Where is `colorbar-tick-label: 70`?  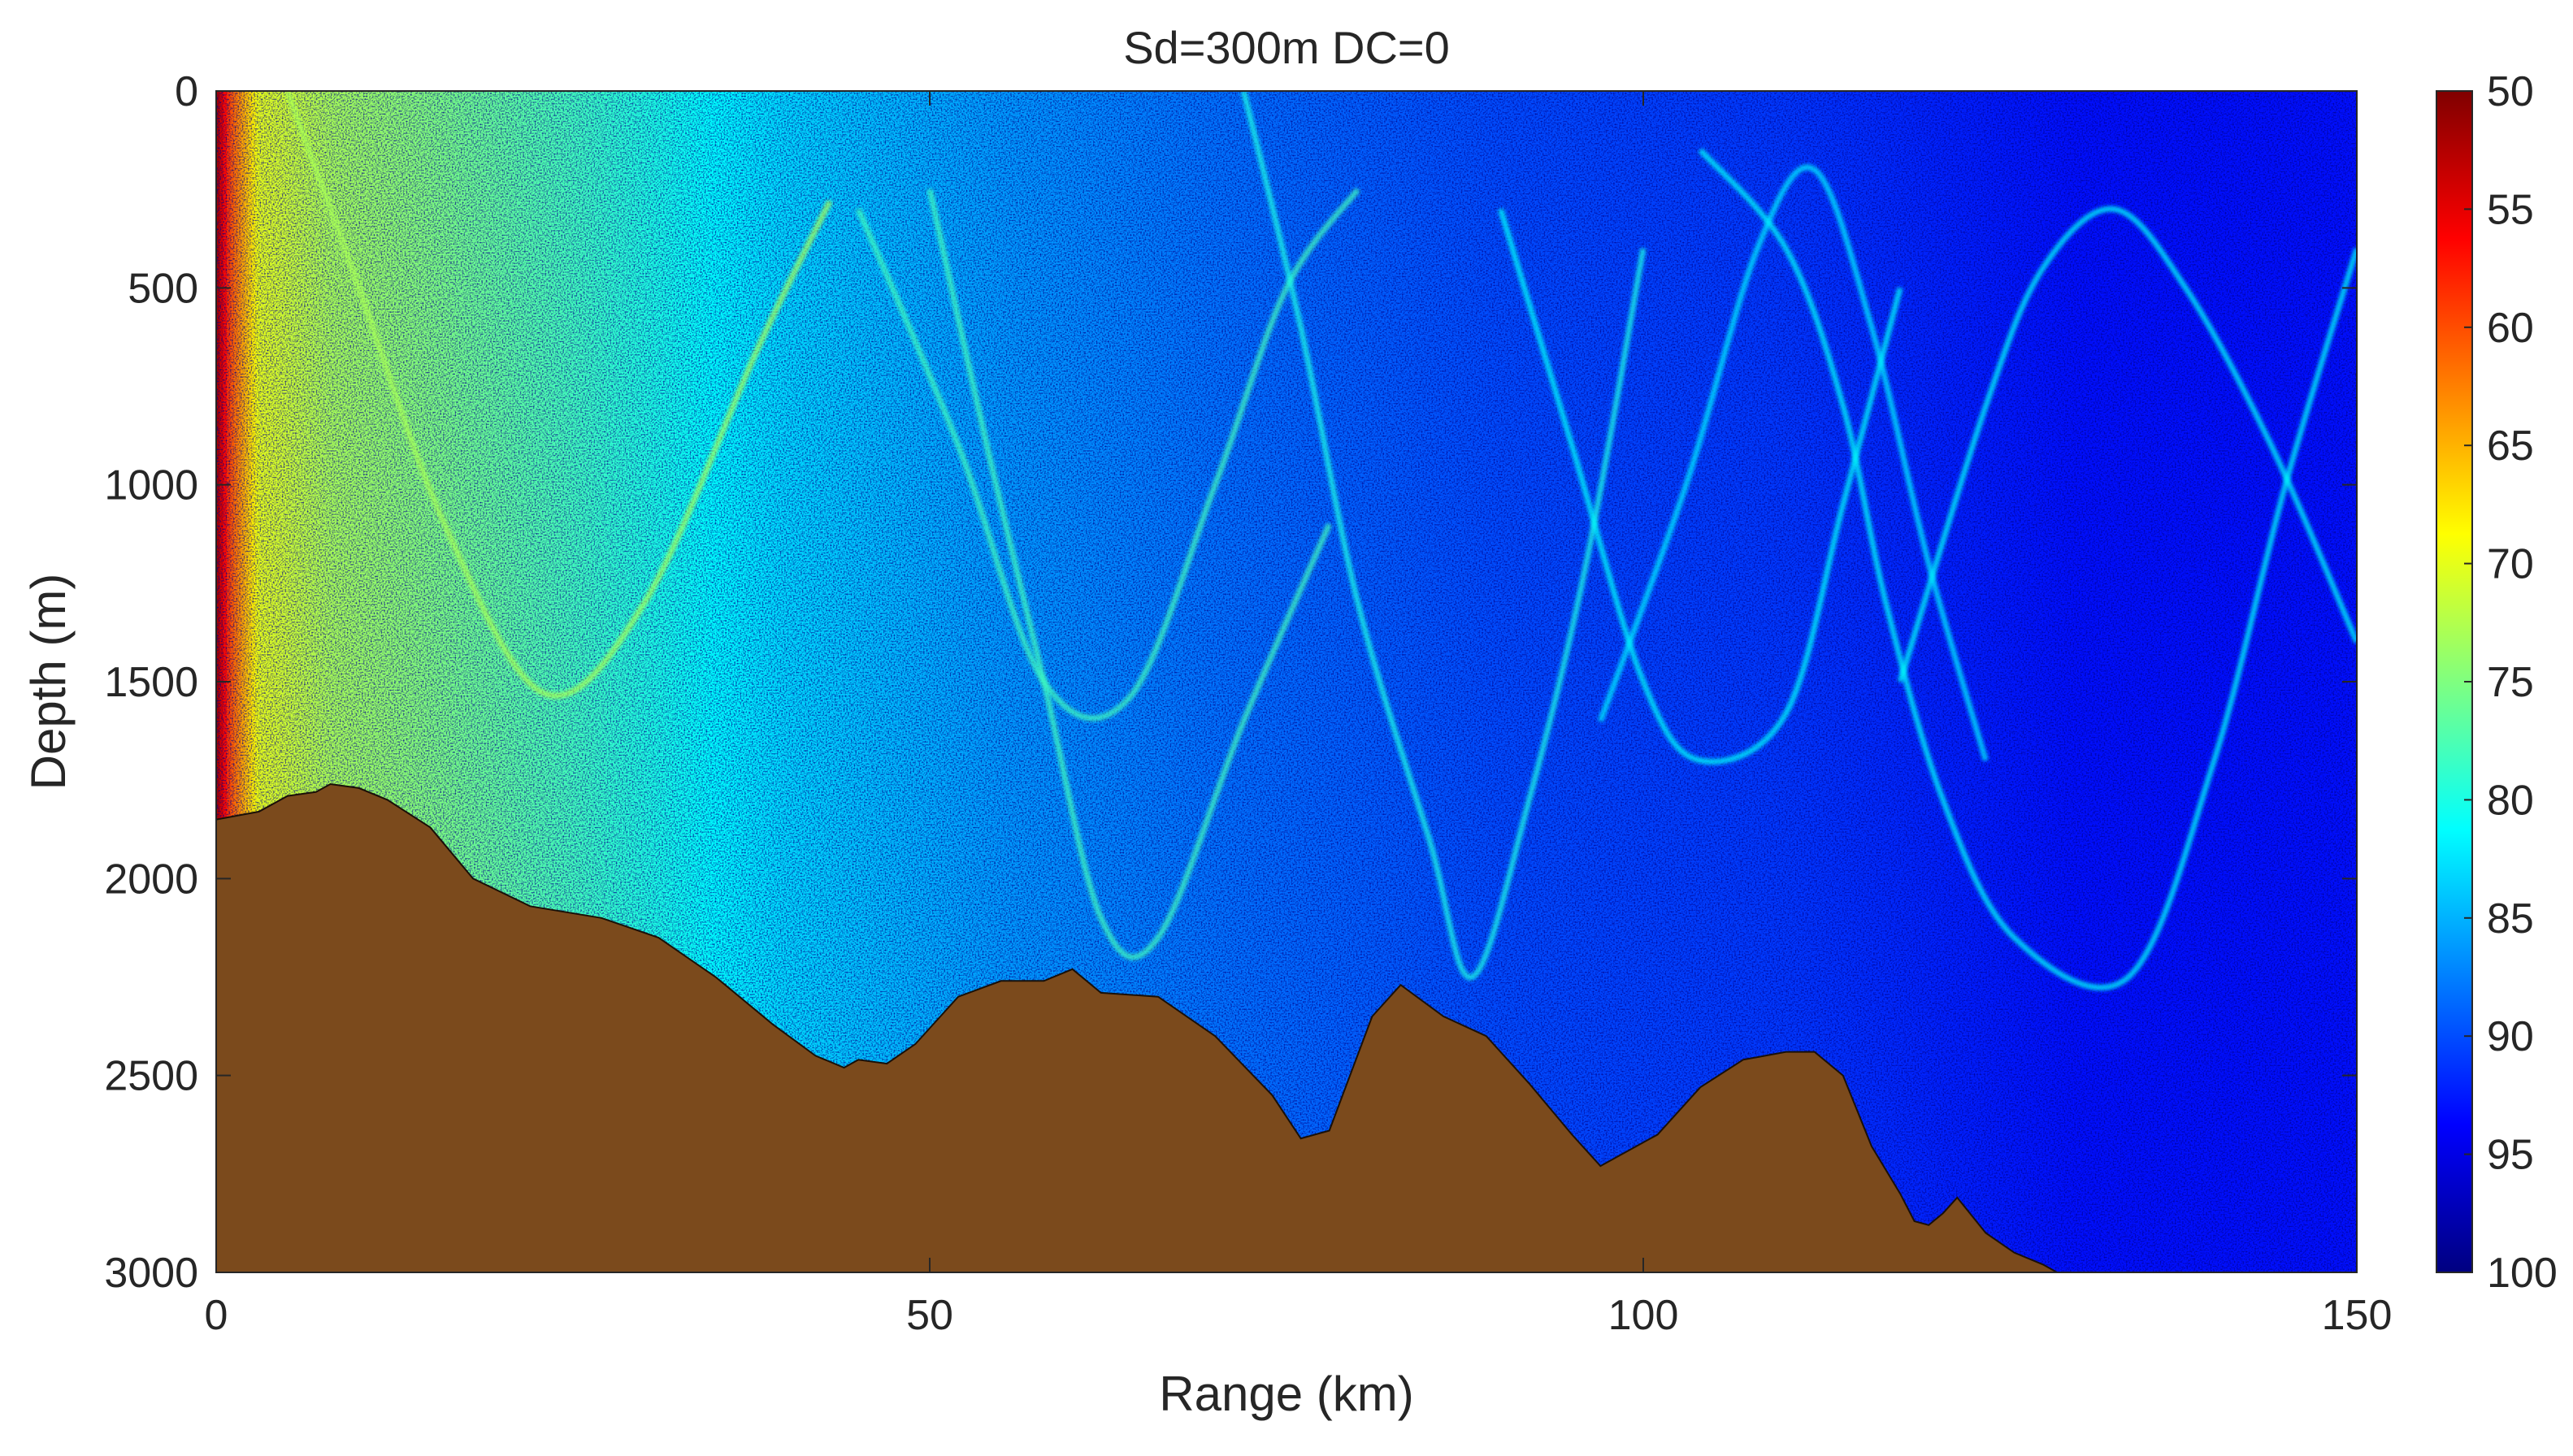
colorbar-tick-label: 70 is located at coordinates (2510, 564).